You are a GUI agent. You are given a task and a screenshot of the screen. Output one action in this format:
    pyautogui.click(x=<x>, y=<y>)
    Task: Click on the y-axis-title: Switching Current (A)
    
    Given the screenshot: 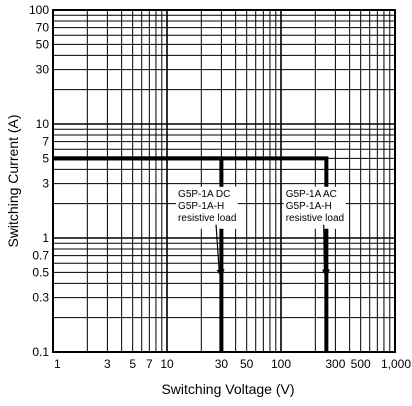 What is the action you would take?
    pyautogui.click(x=13, y=180)
    